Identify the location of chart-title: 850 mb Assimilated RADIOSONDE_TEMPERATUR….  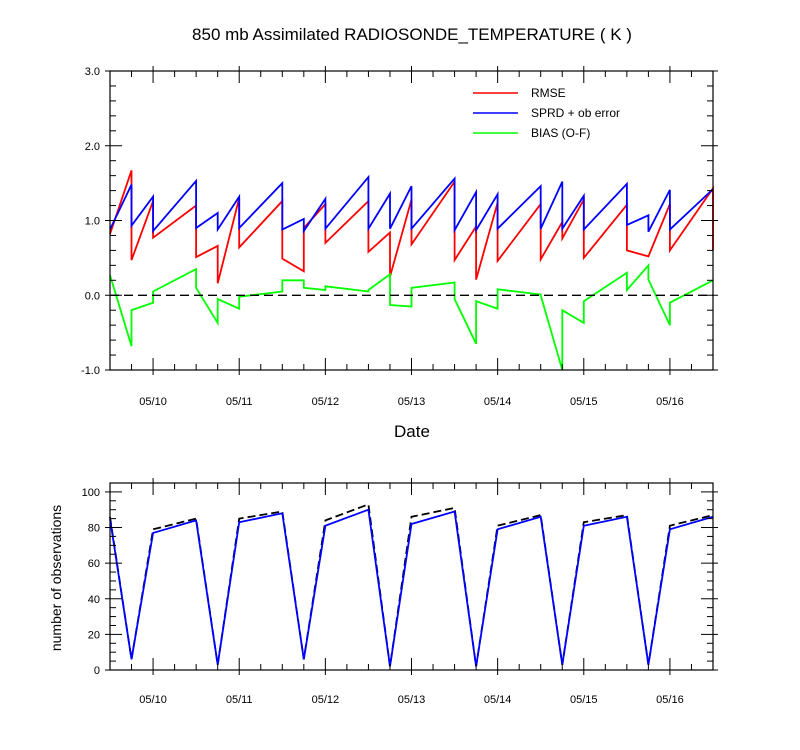
(412, 34).